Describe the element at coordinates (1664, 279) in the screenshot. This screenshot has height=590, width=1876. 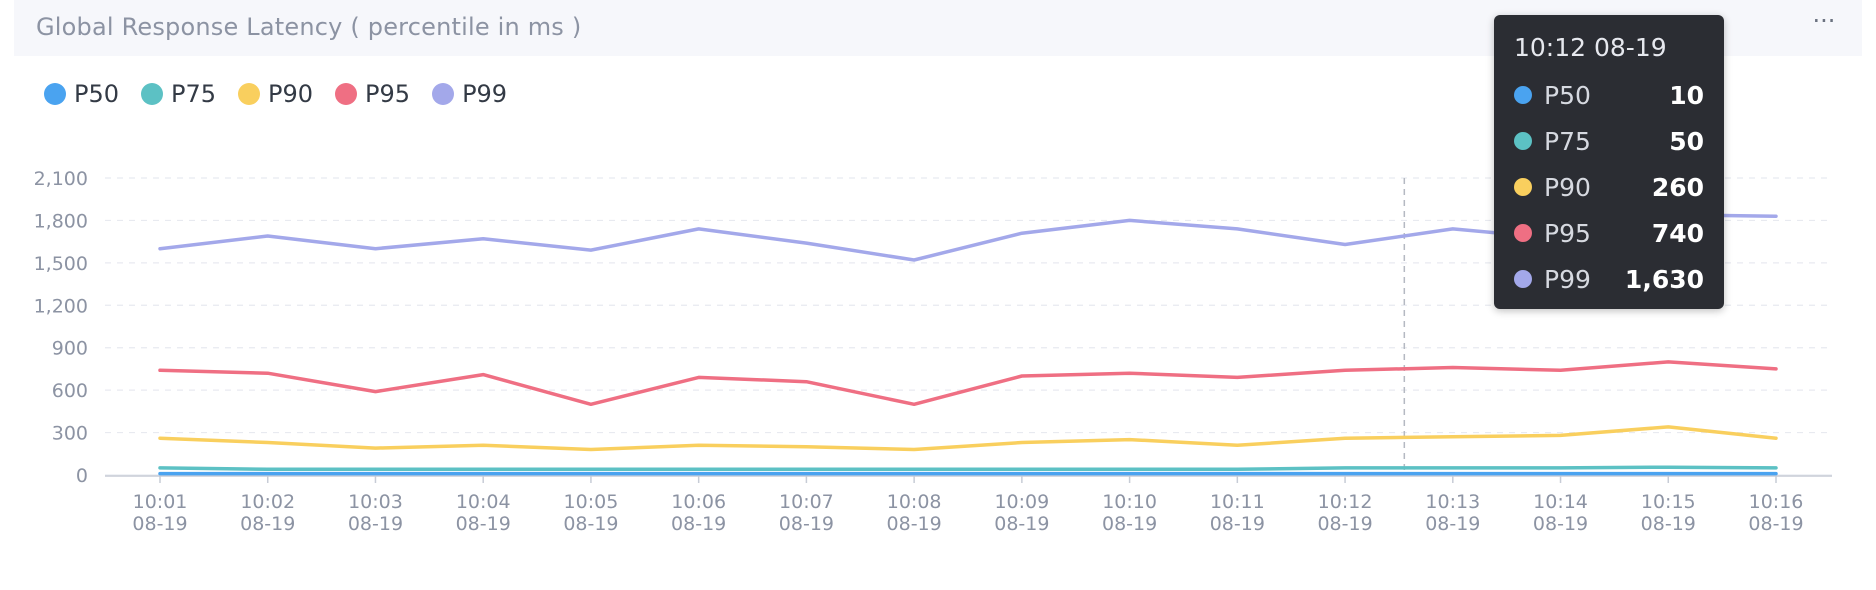
I see `tooltip-series-value: 1,630` at that location.